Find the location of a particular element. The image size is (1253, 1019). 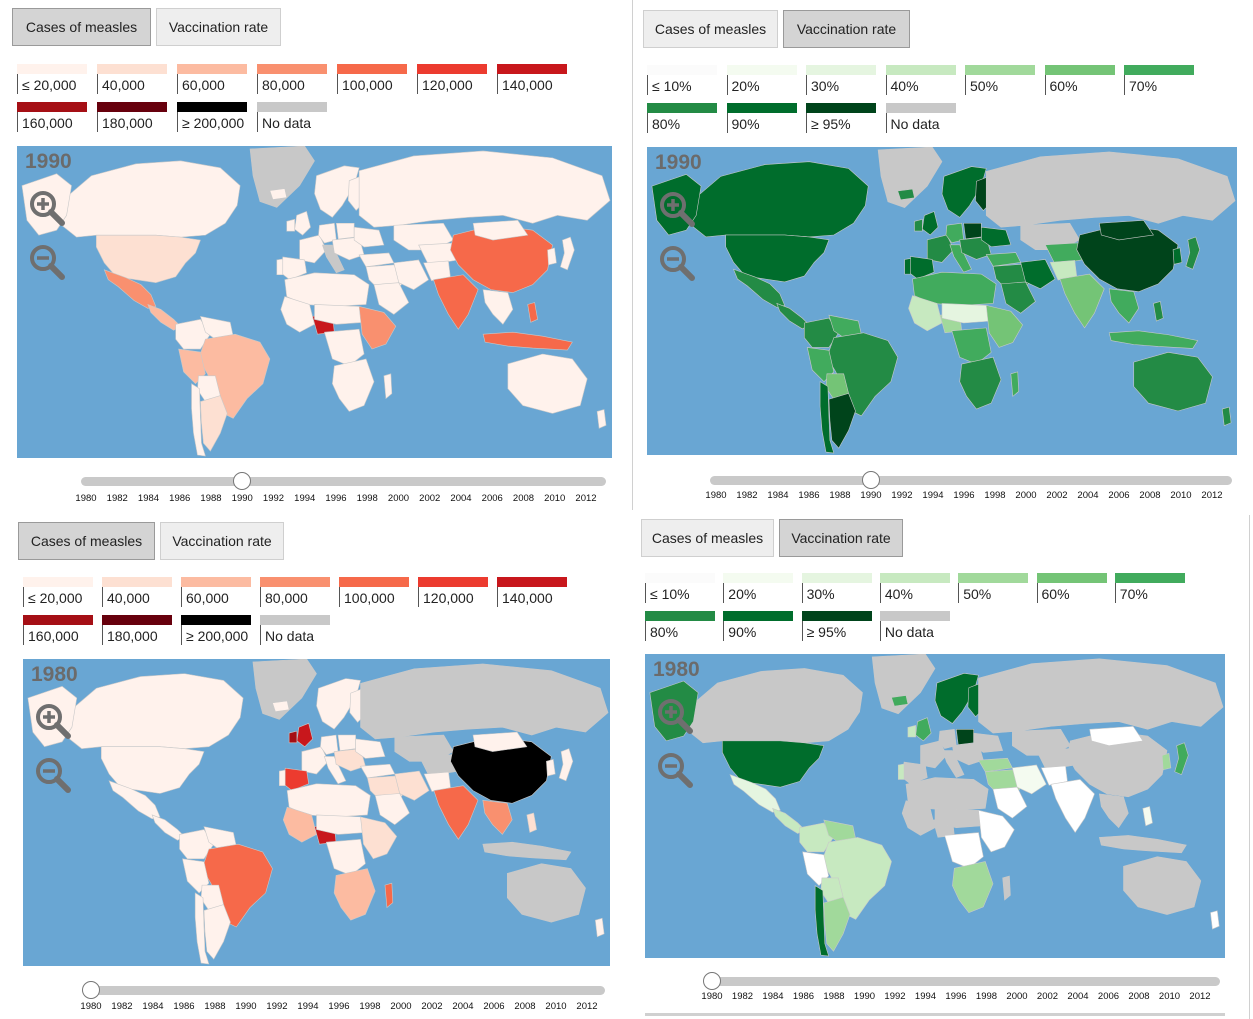

country-germany is located at coordinates (954, 233).